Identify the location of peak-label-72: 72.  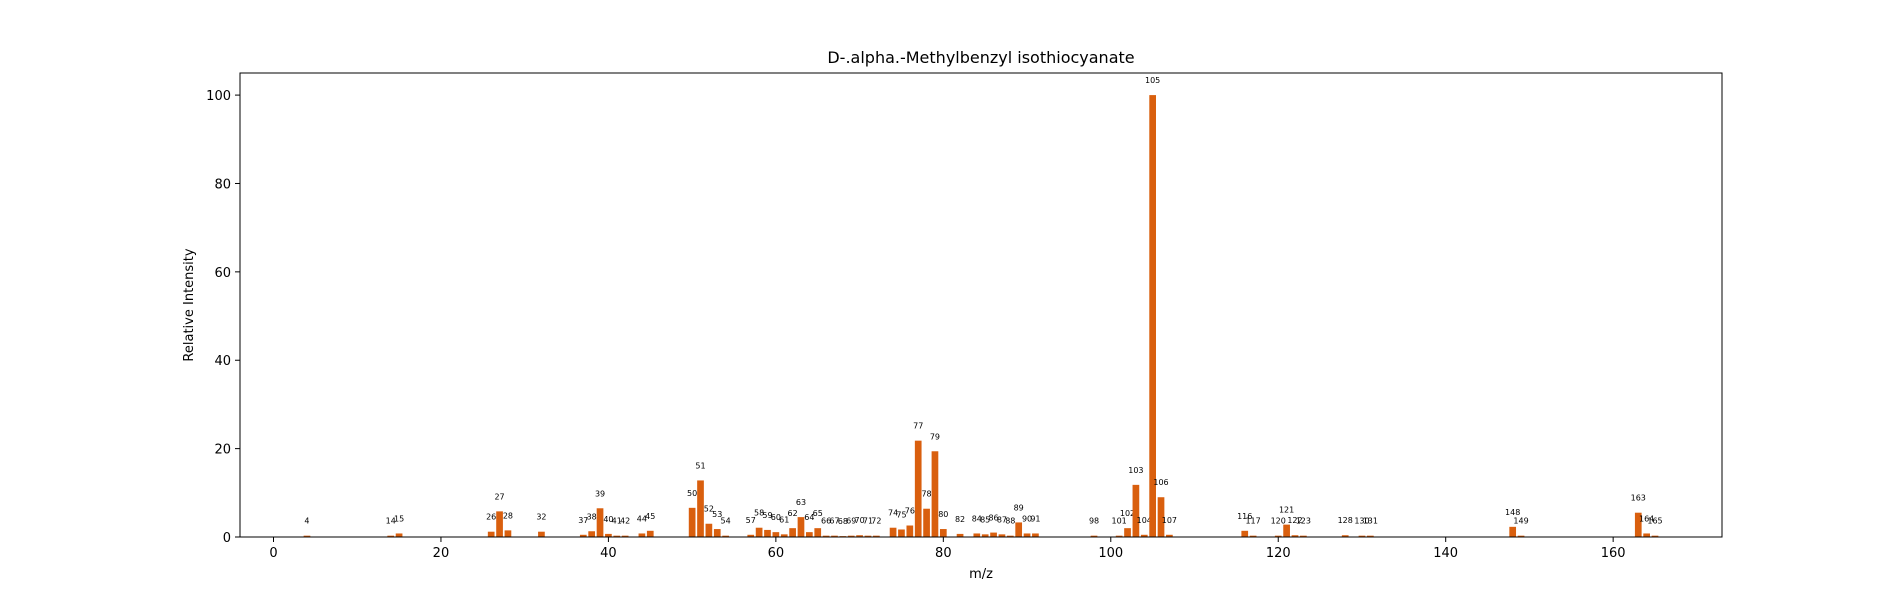
(876, 521).